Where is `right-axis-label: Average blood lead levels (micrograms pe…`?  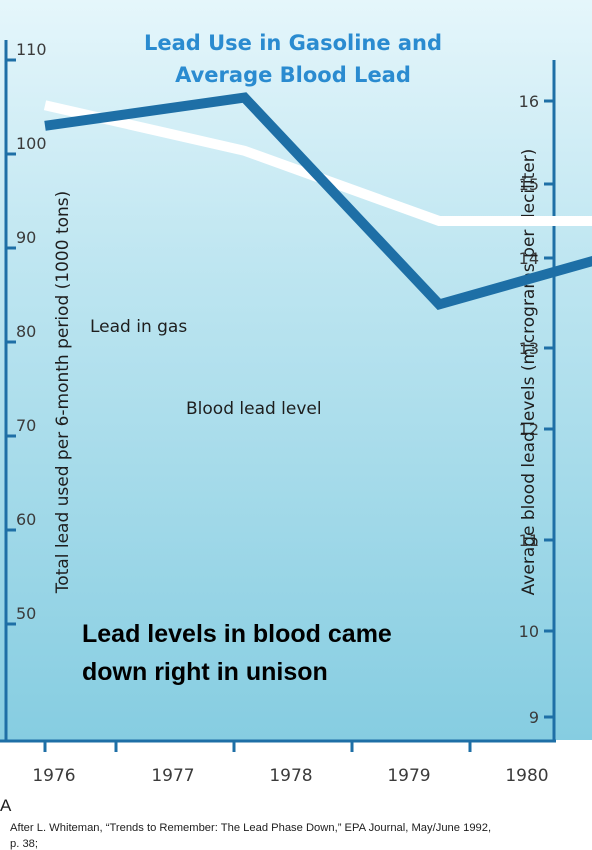
right-axis-label: Average blood lead levels (micrograms pe… is located at coordinates (529, 372).